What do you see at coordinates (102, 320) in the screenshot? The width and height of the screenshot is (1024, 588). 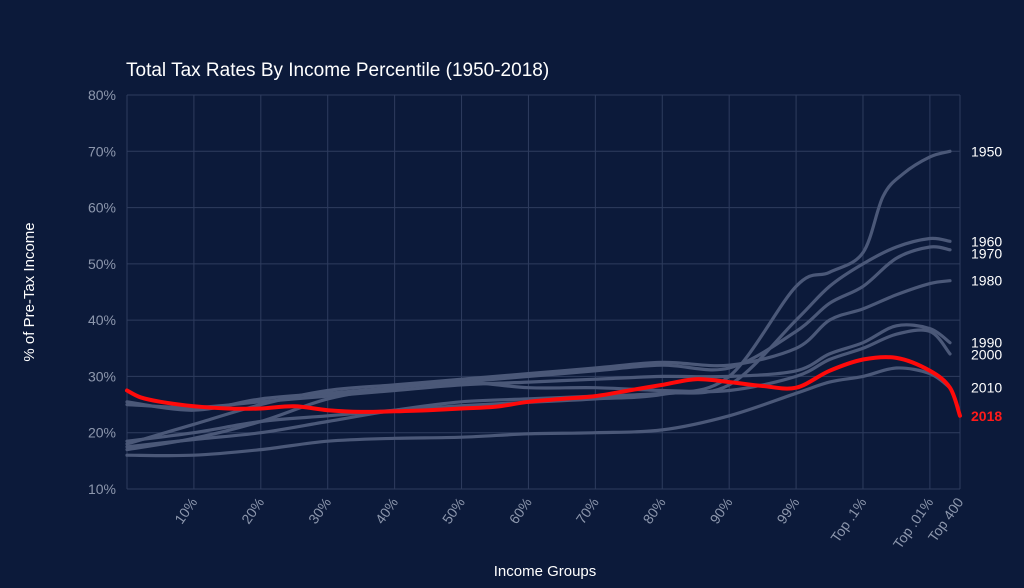 I see `y-tick-40: 40%` at bounding box center [102, 320].